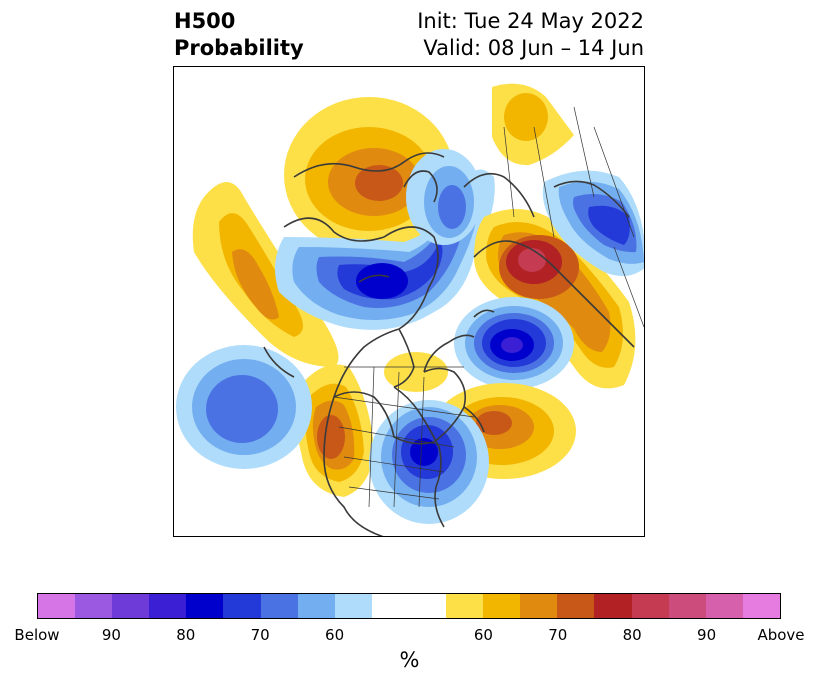 This screenshot has width=819, height=686. Describe the element at coordinates (37, 635) in the screenshot. I see `colorbar-tick-label: Below` at that location.